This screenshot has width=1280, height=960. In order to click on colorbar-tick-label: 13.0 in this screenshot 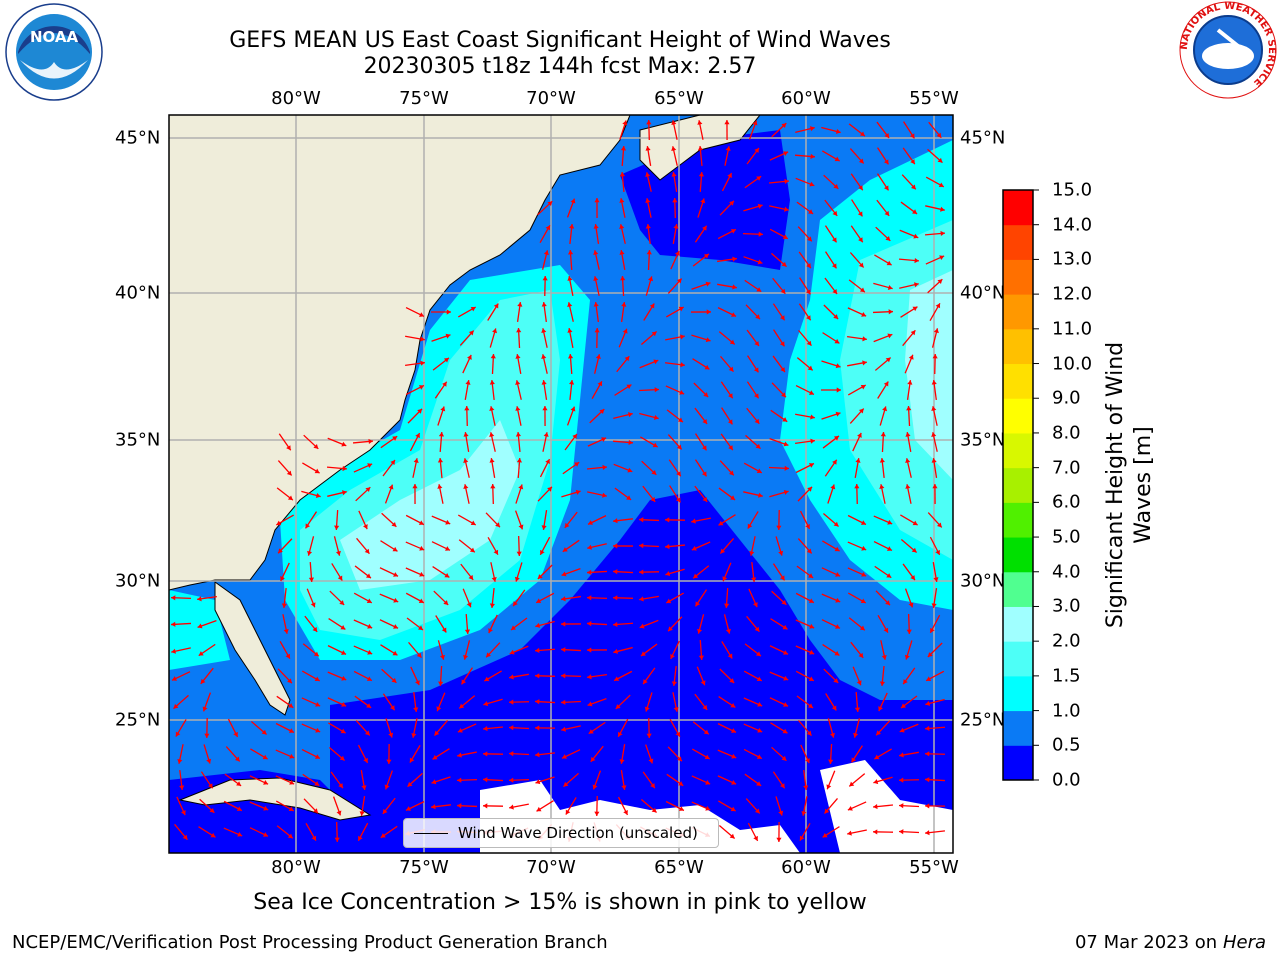, I will do `click(1072, 259)`.